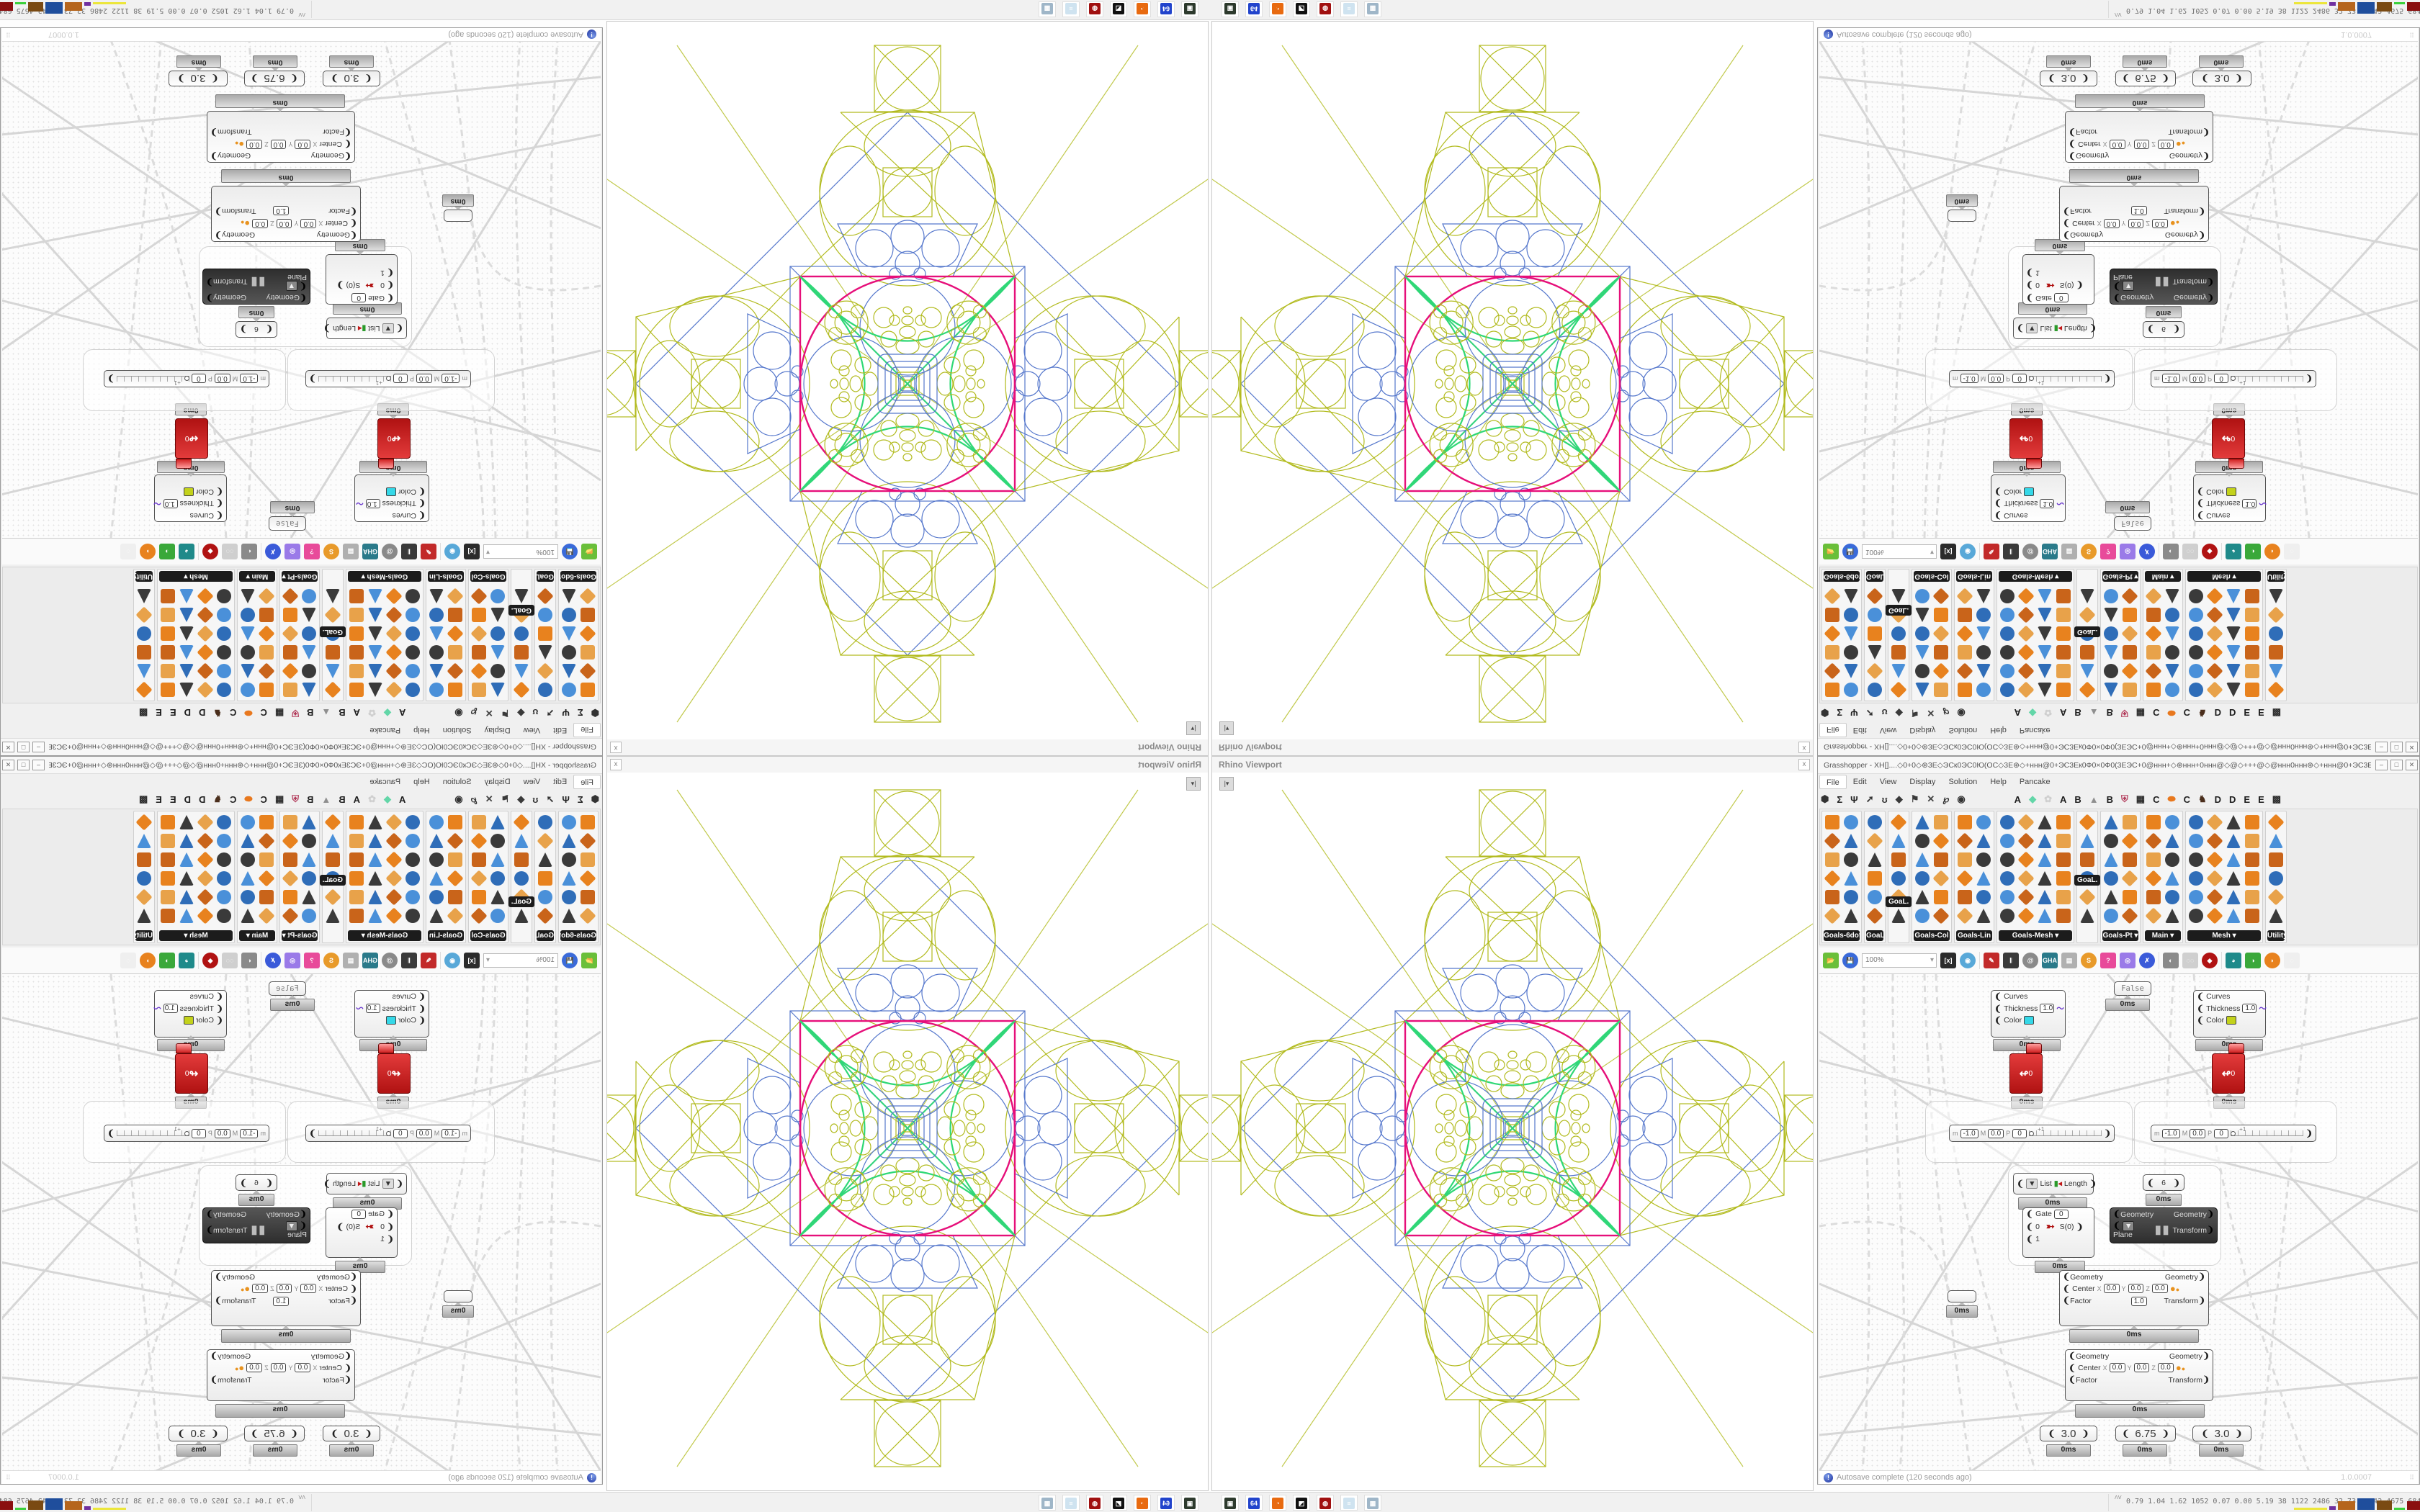 The height and width of the screenshot is (1512, 2420). I want to click on save-file-icon: 💾, so click(1850, 960).